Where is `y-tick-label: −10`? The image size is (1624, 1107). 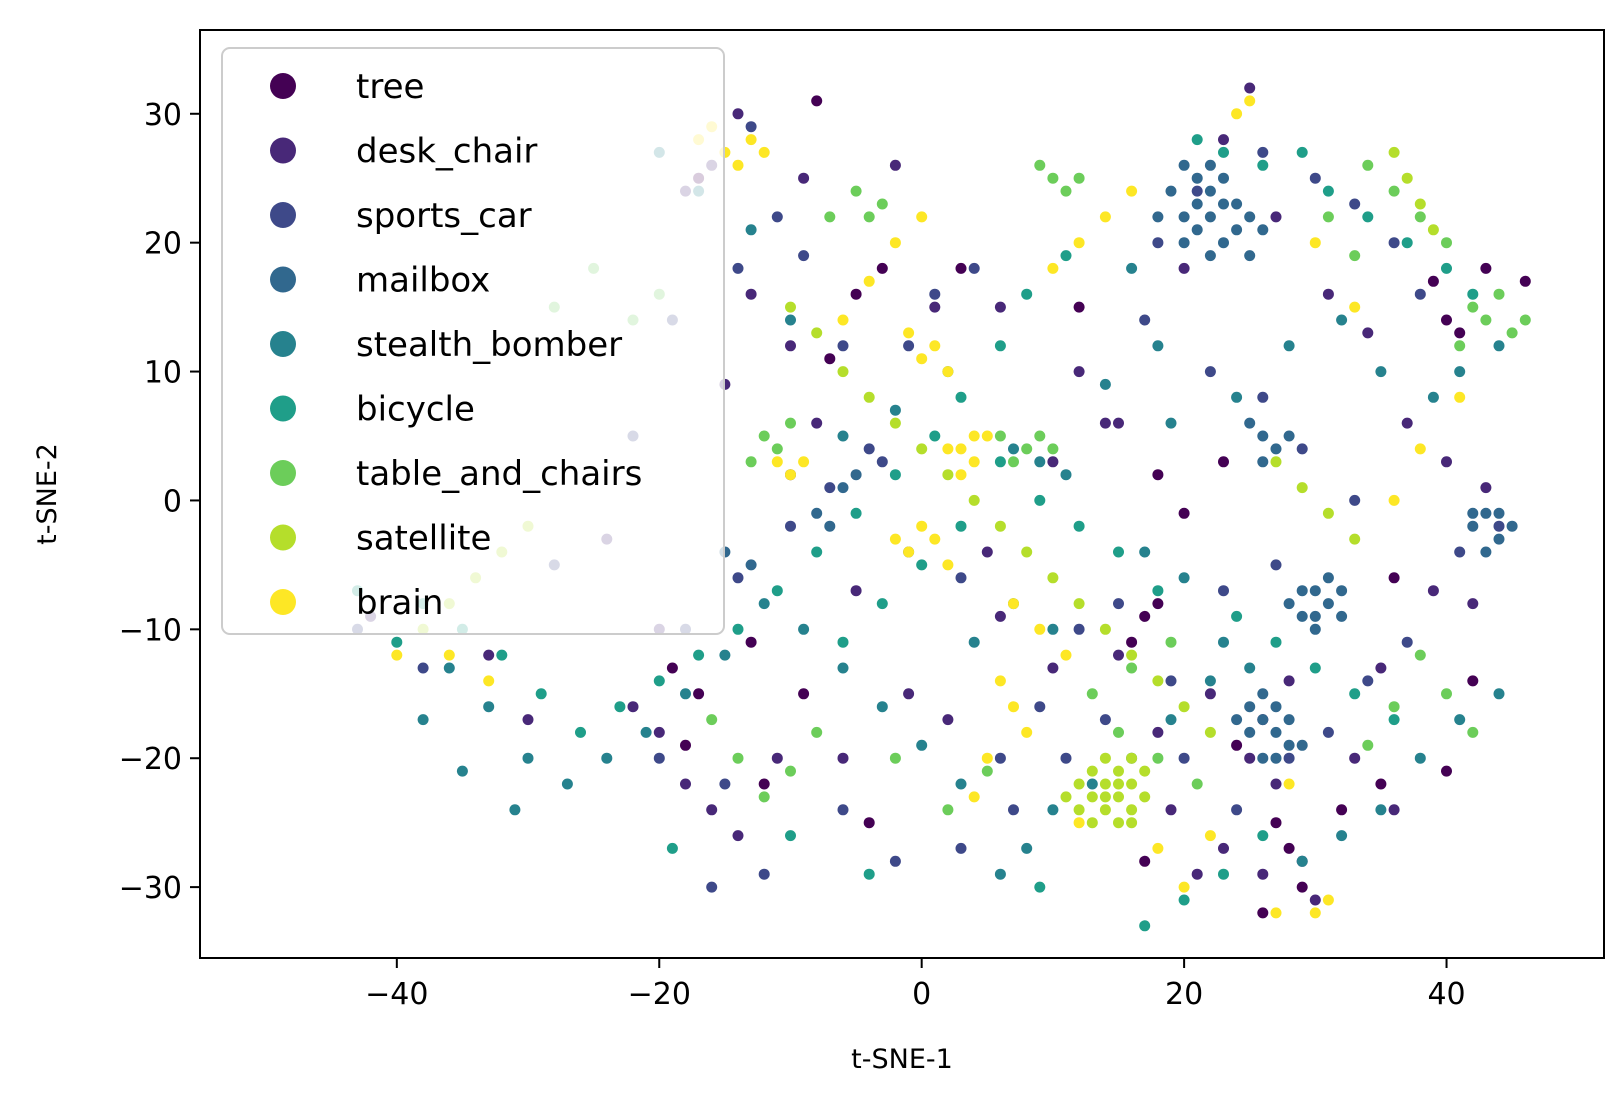 y-tick-label: −10 is located at coordinates (150, 630).